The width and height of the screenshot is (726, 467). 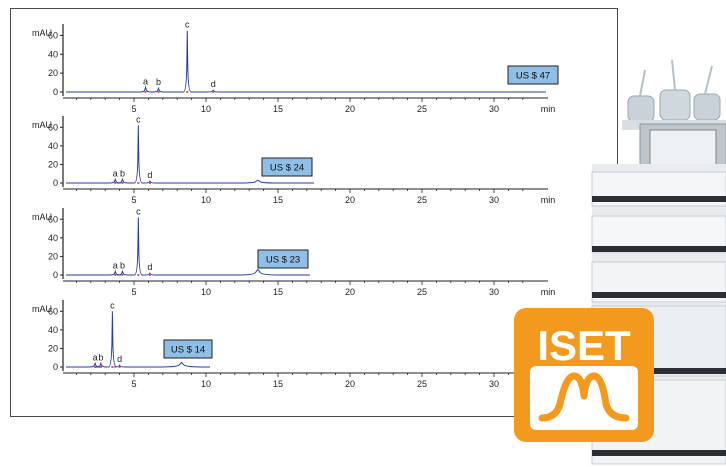 I want to click on cost-label: US $ 14, so click(x=188, y=350).